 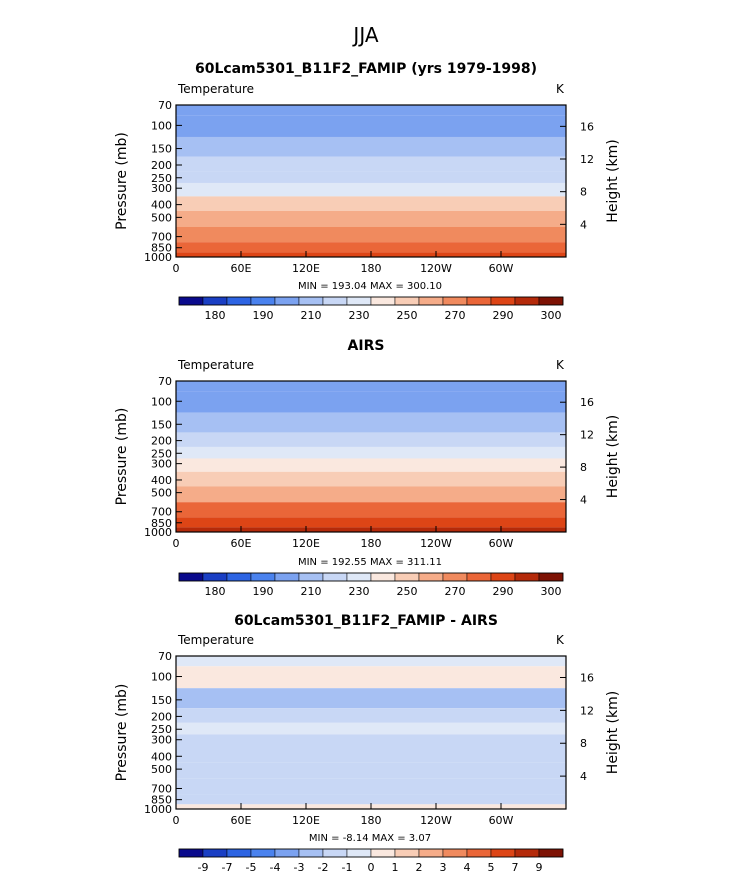 I want to click on colorbar-label: 250, so click(x=407, y=591).